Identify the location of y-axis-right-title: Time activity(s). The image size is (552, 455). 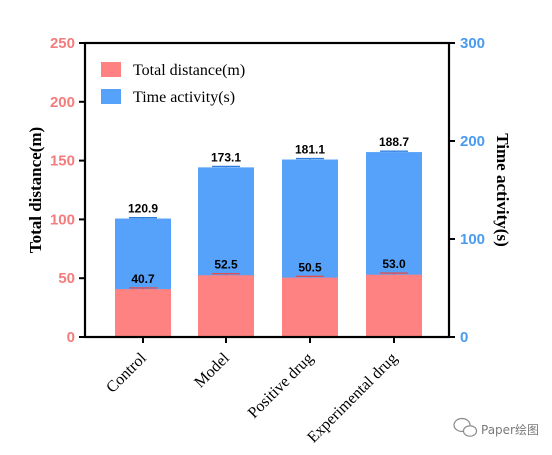
(502, 189).